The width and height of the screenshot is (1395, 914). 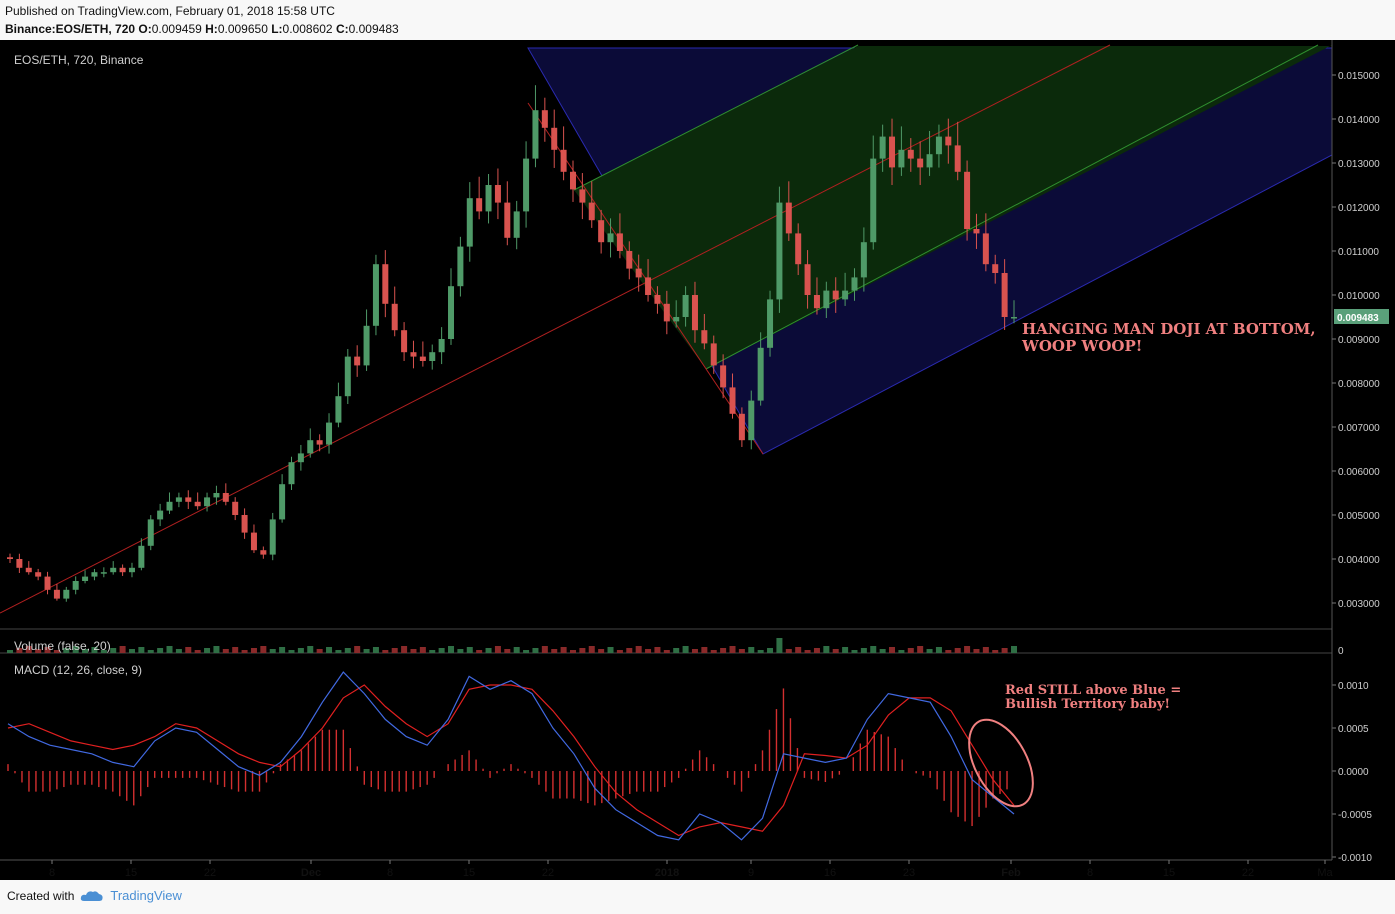 What do you see at coordinates (41, 895) in the screenshot?
I see `footer-created: Created with` at bounding box center [41, 895].